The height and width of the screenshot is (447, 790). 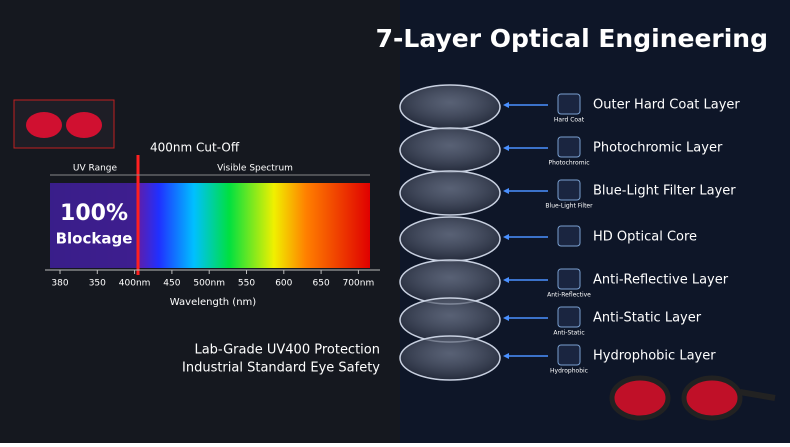 What do you see at coordinates (647, 318) in the screenshot?
I see `layer-name: Anti-Static Layer` at bounding box center [647, 318].